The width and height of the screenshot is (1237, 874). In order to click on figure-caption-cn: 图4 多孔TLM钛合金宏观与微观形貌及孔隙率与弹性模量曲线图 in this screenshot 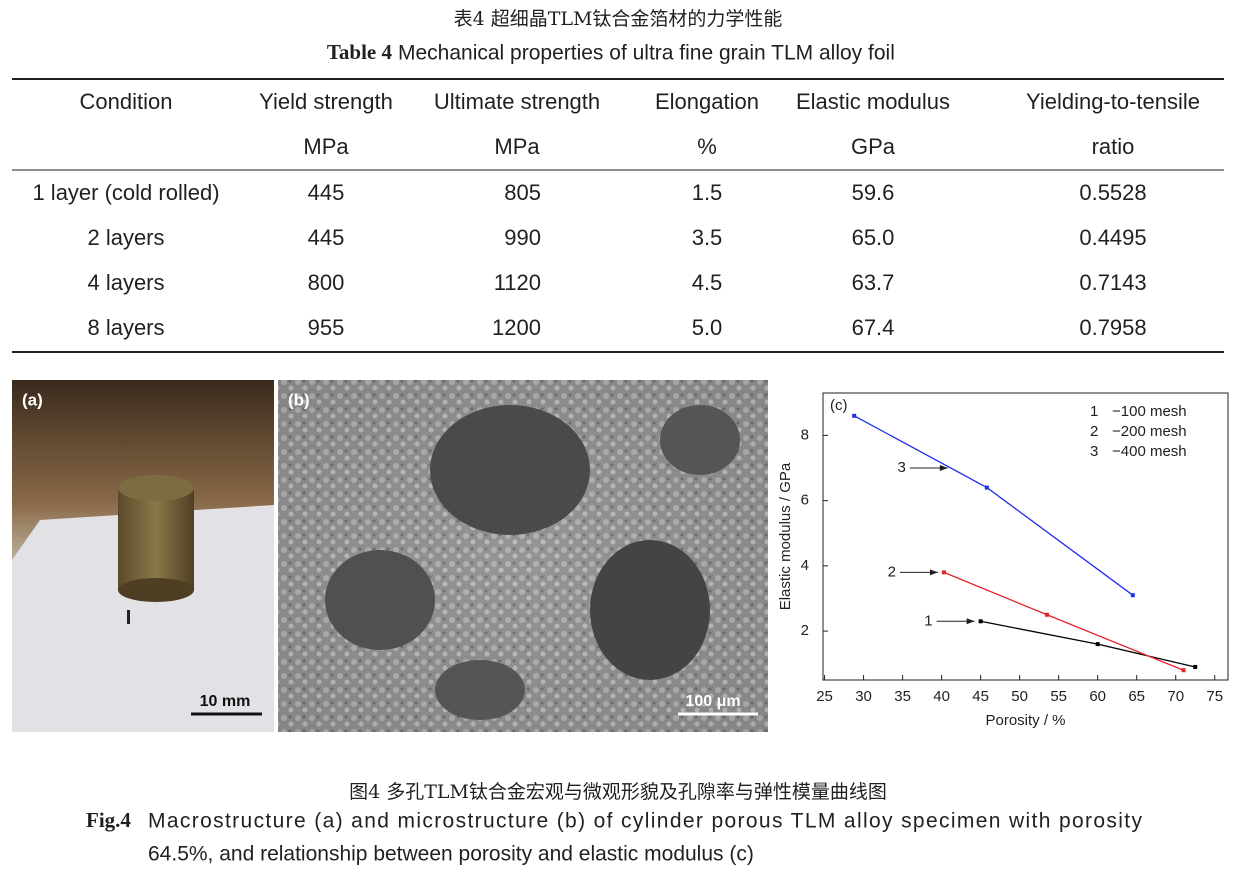, I will do `click(618, 792)`.